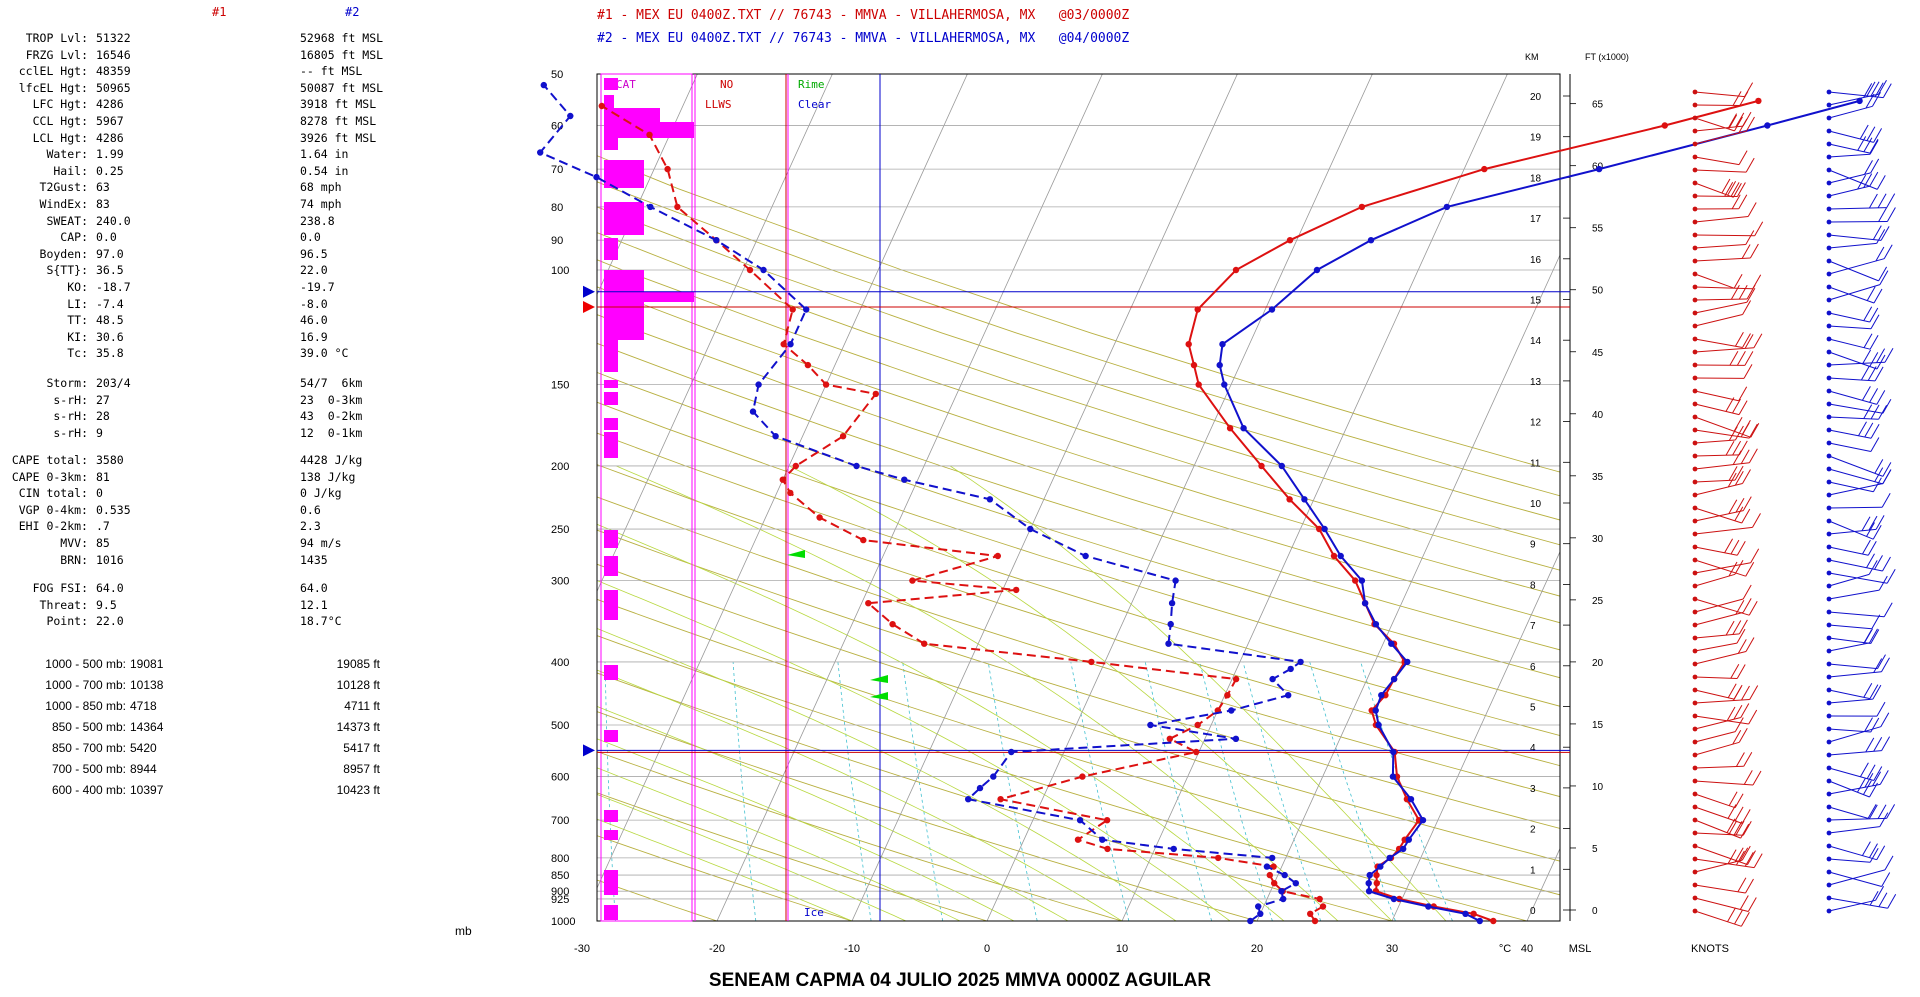 The image size is (1920, 997). I want to click on km-tick-label: 1, so click(1533, 870).